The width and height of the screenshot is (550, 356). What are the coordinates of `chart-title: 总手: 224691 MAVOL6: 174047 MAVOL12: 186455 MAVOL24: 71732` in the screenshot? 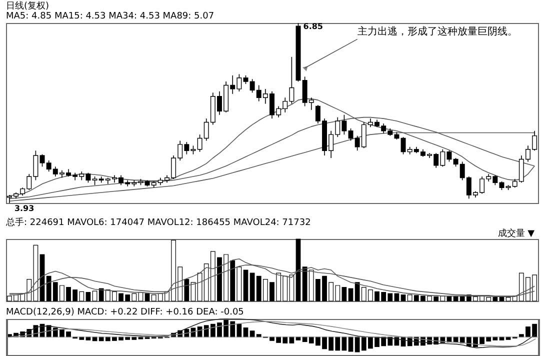 It's located at (158, 222).